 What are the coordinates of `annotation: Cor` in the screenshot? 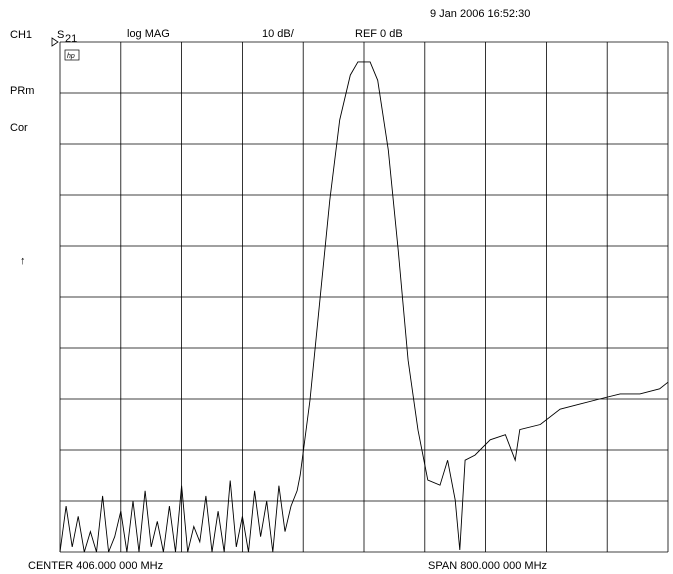 It's located at (19, 128).